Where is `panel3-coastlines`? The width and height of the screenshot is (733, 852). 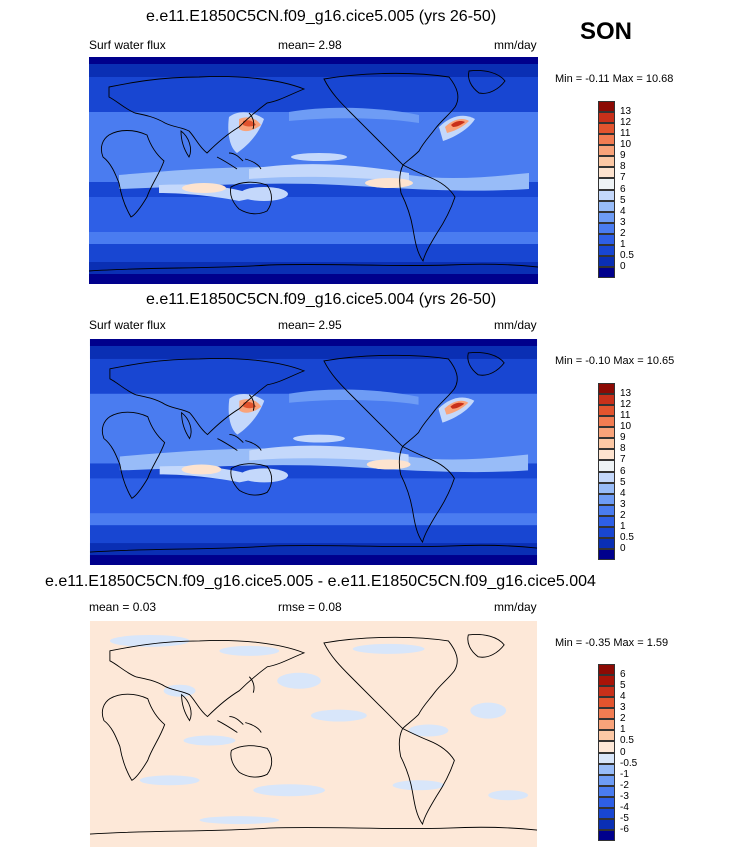
panel3-coastlines is located at coordinates (313, 734).